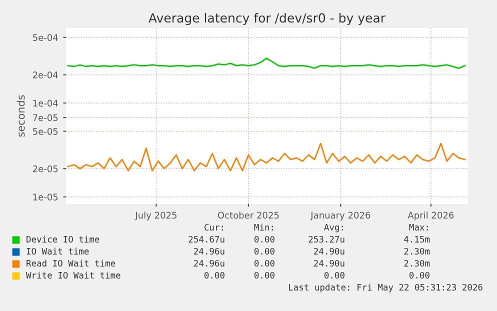 Image resolution: width=497 pixels, height=311 pixels. What do you see at coordinates (326, 239) in the screenshot?
I see `text: 253.27u` at bounding box center [326, 239].